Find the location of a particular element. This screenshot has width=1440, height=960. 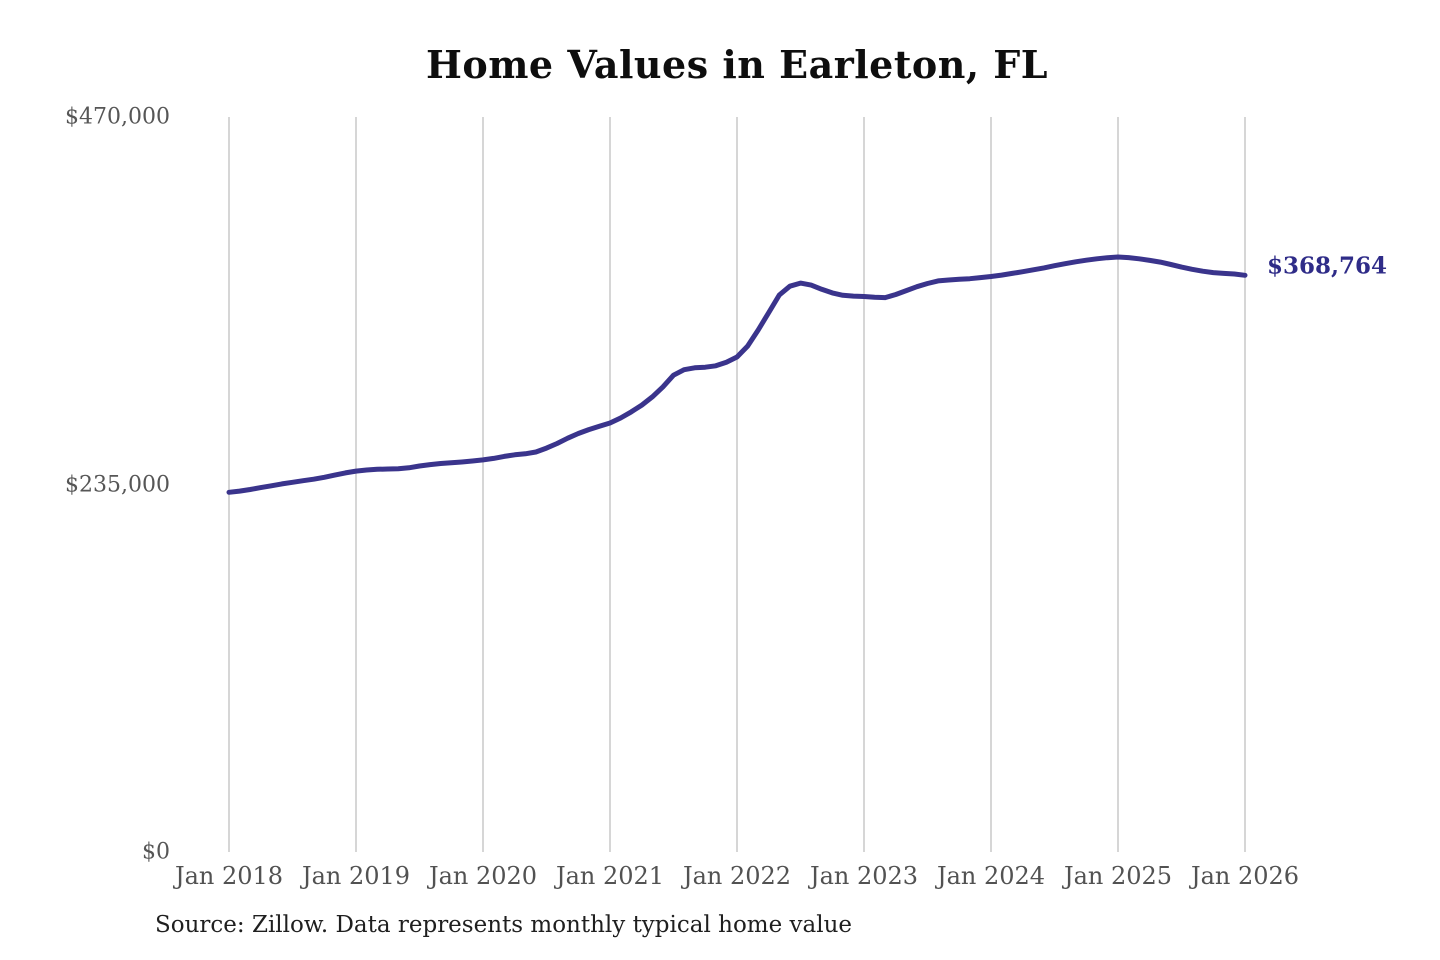

x-axis-tick-label: Jan 2024 is located at coordinates (991, 876).